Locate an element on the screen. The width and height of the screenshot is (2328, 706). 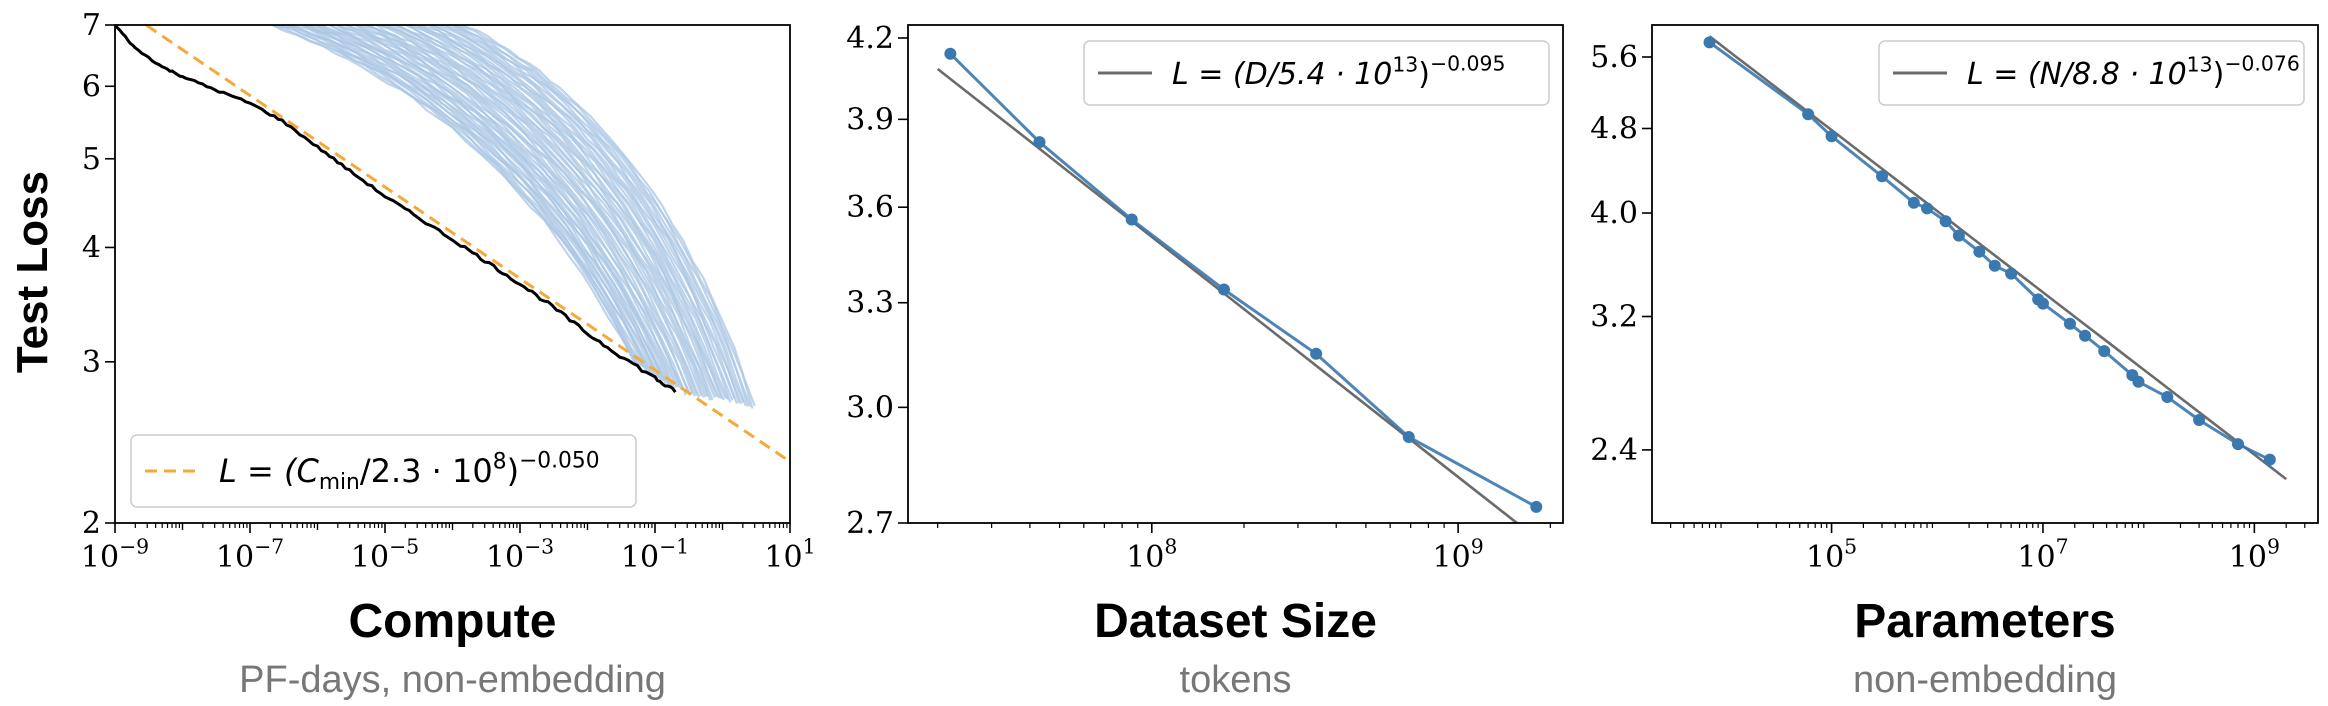
y-tick-label: 6 is located at coordinates (91, 86).